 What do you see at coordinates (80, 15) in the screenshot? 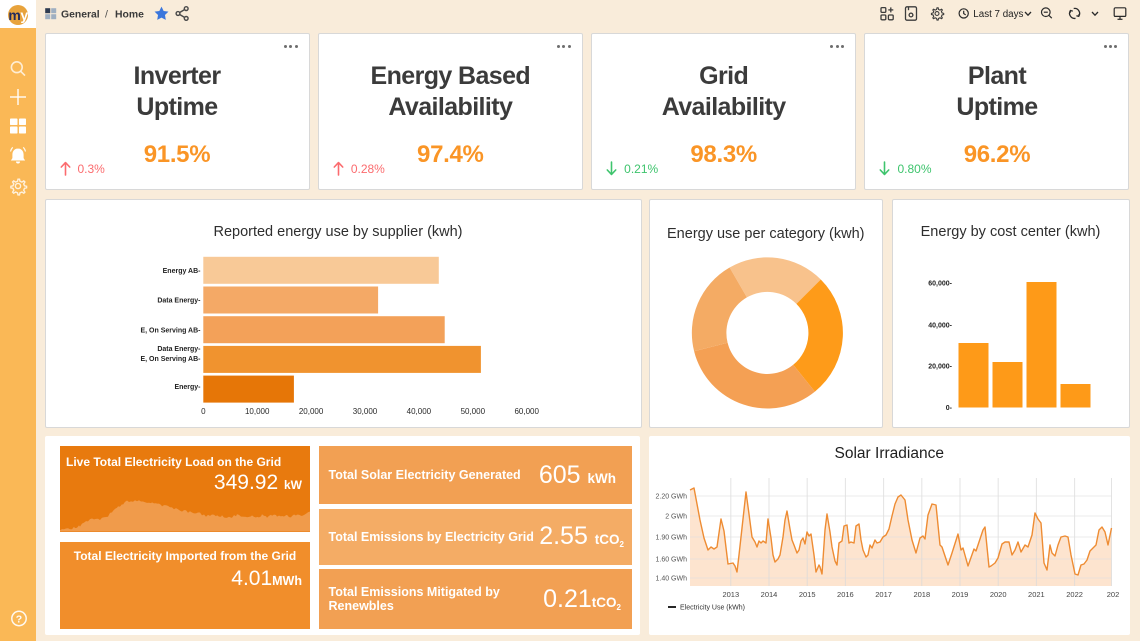
I see `svg-text: General` at bounding box center [80, 15].